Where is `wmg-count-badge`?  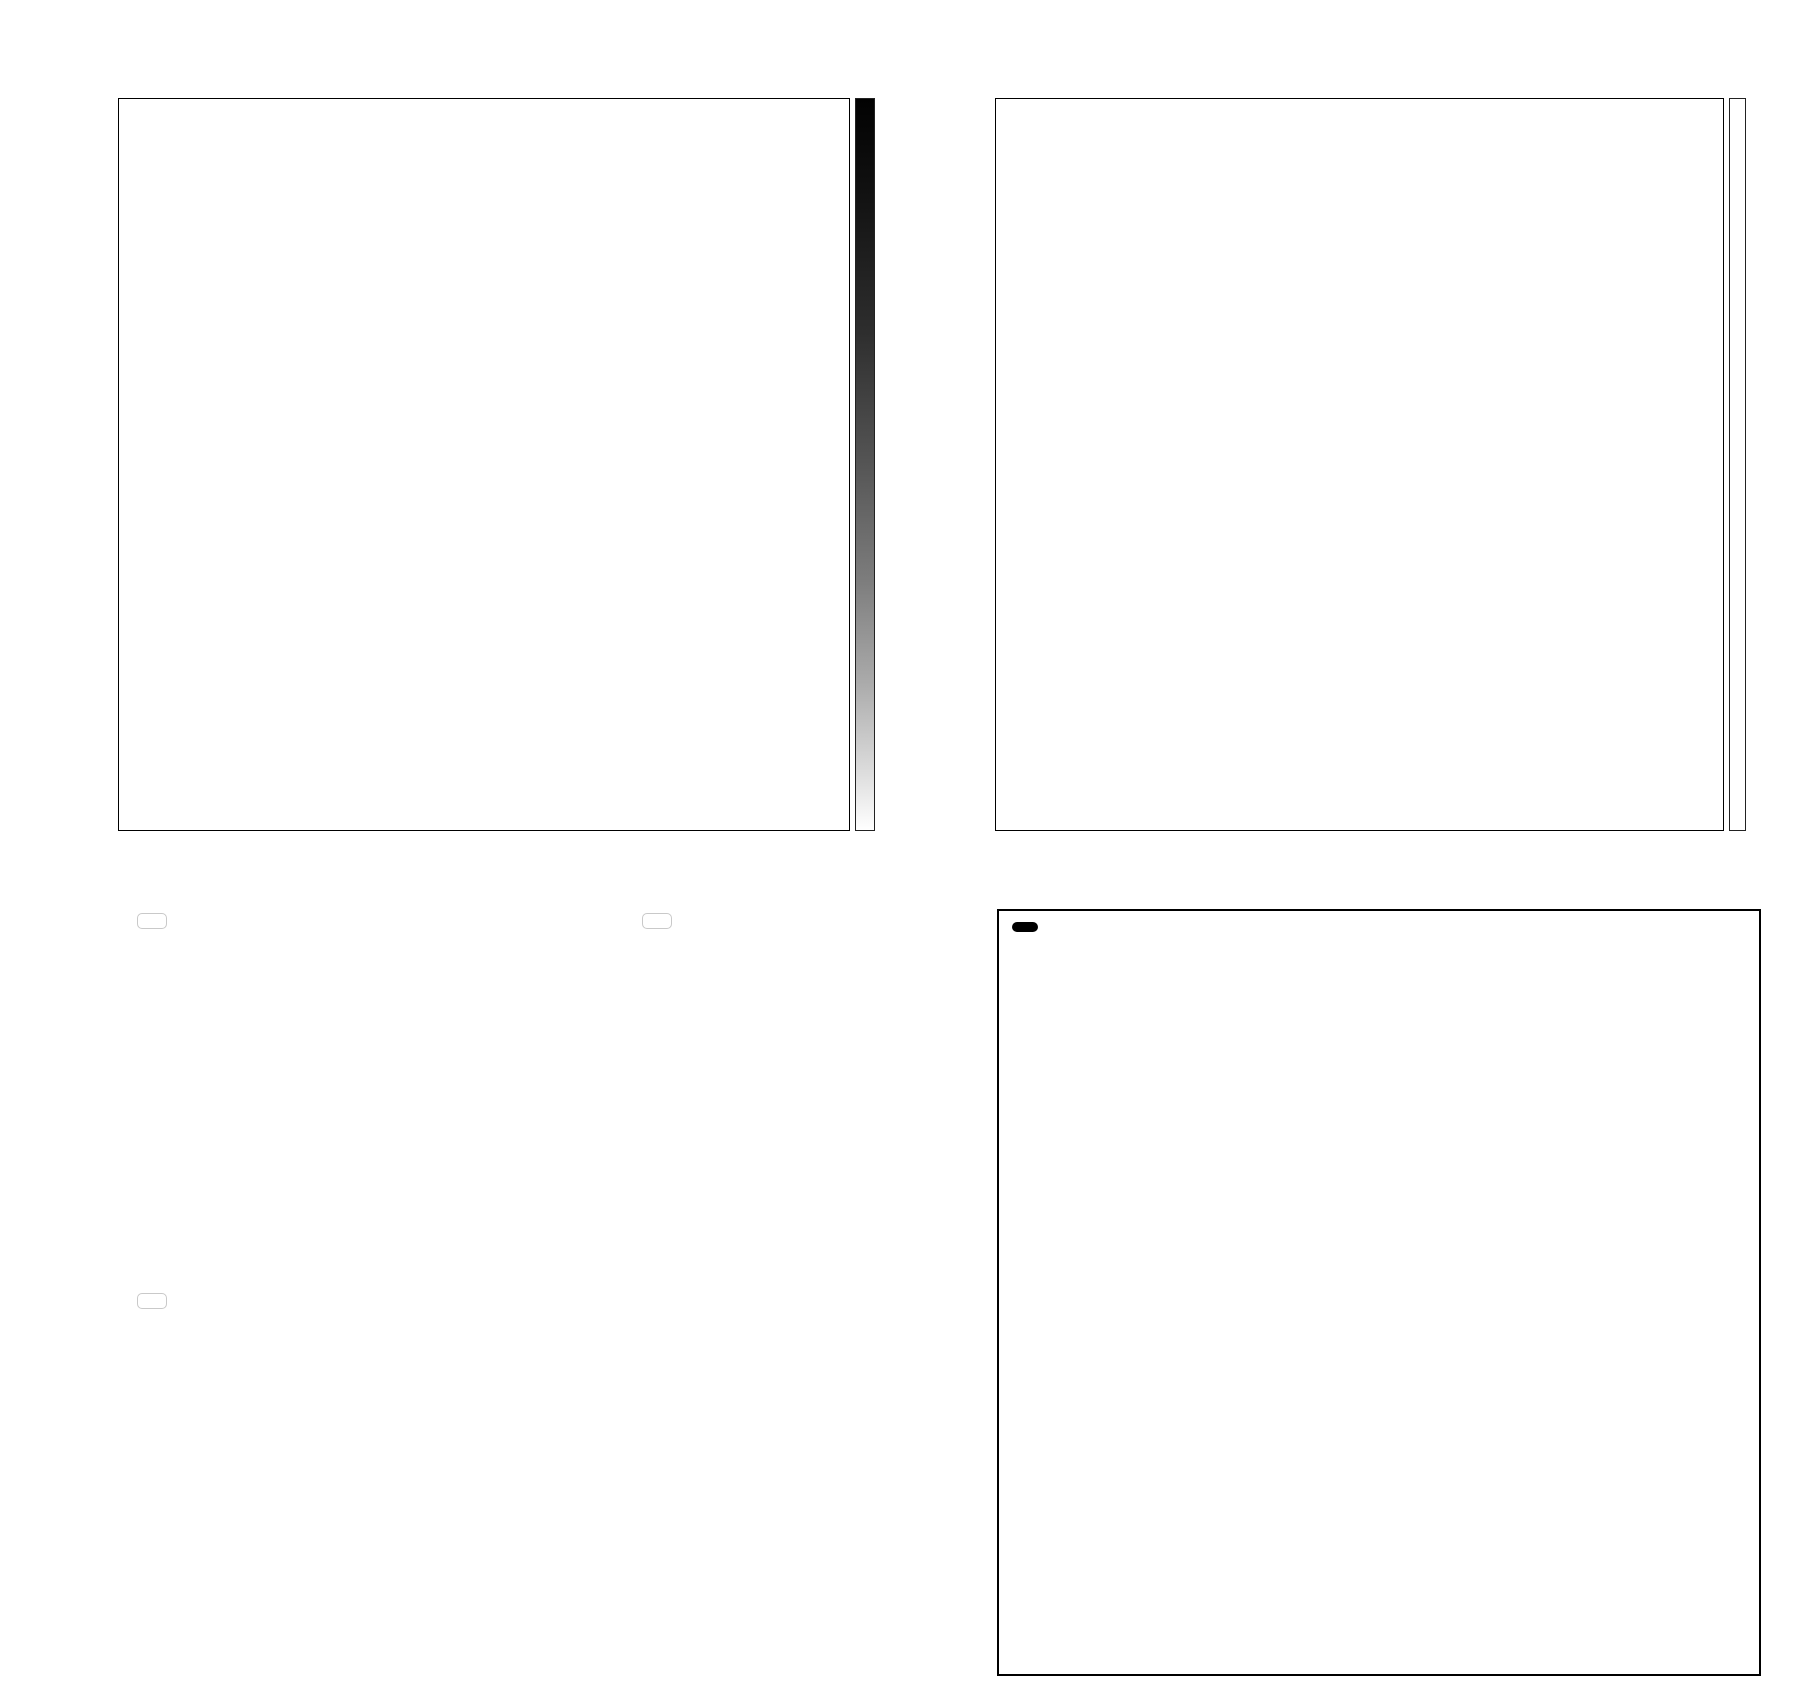 wmg-count-badge is located at coordinates (1025, 927).